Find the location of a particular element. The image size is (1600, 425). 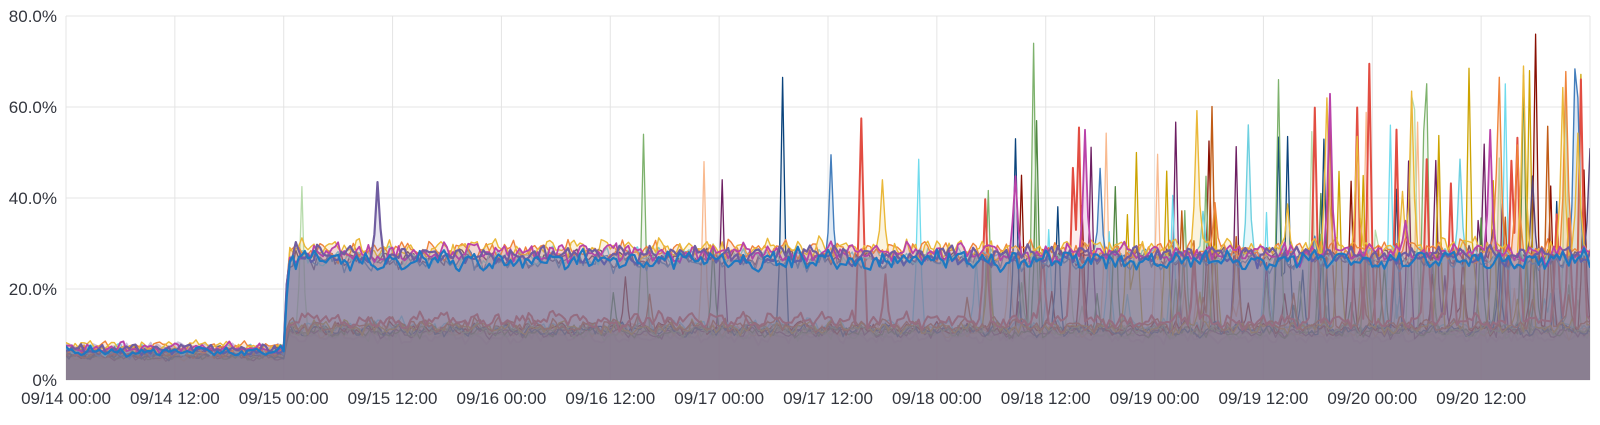

x-axis-label: 09/14 00:00 is located at coordinates (66, 398).